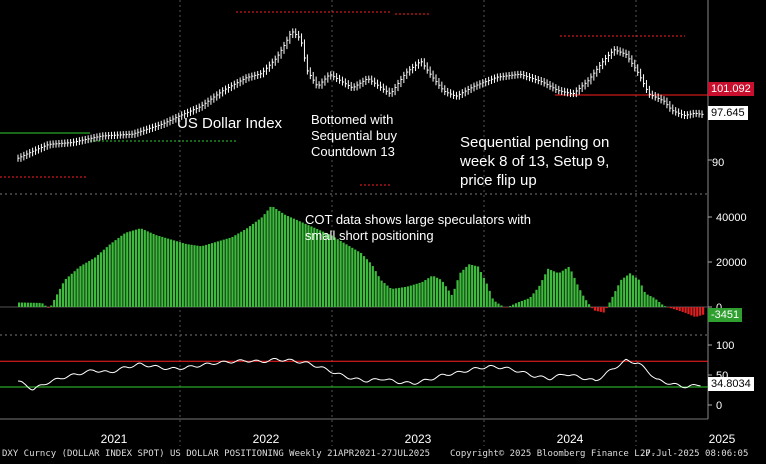 The image size is (766, 464). What do you see at coordinates (114, 439) in the screenshot?
I see `x-tick-label: 2021` at bounding box center [114, 439].